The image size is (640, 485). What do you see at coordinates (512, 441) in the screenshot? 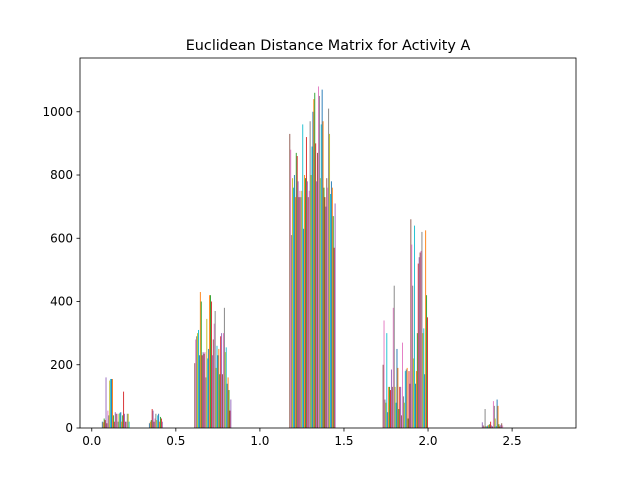
I see `x-tick-label: 2.5` at bounding box center [512, 441].